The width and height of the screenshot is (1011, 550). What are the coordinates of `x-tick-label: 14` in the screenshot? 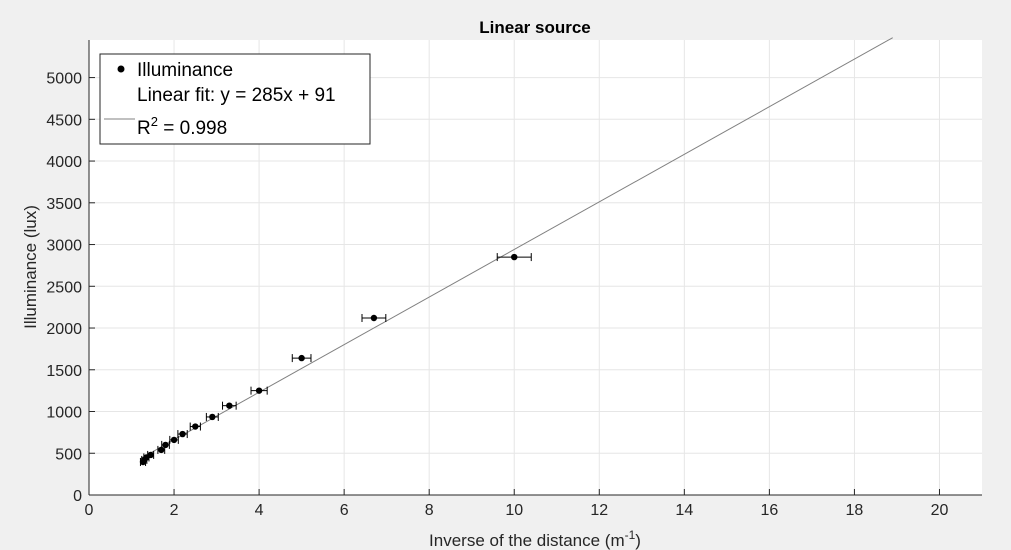 It's located at (684, 510).